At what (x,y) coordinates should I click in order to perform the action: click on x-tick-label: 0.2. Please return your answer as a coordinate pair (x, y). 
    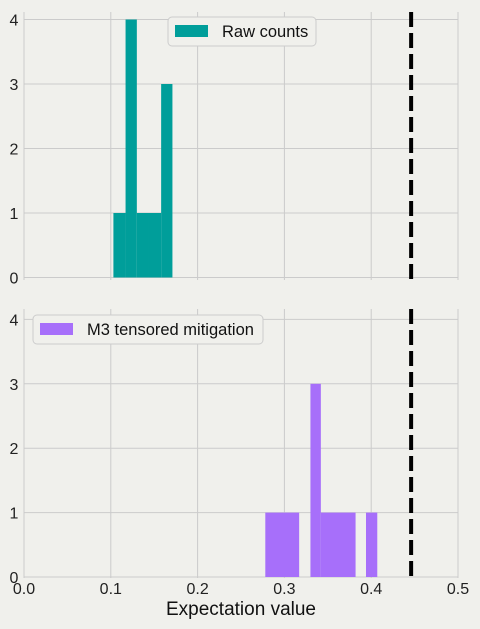
    Looking at the image, I should click on (197, 589).